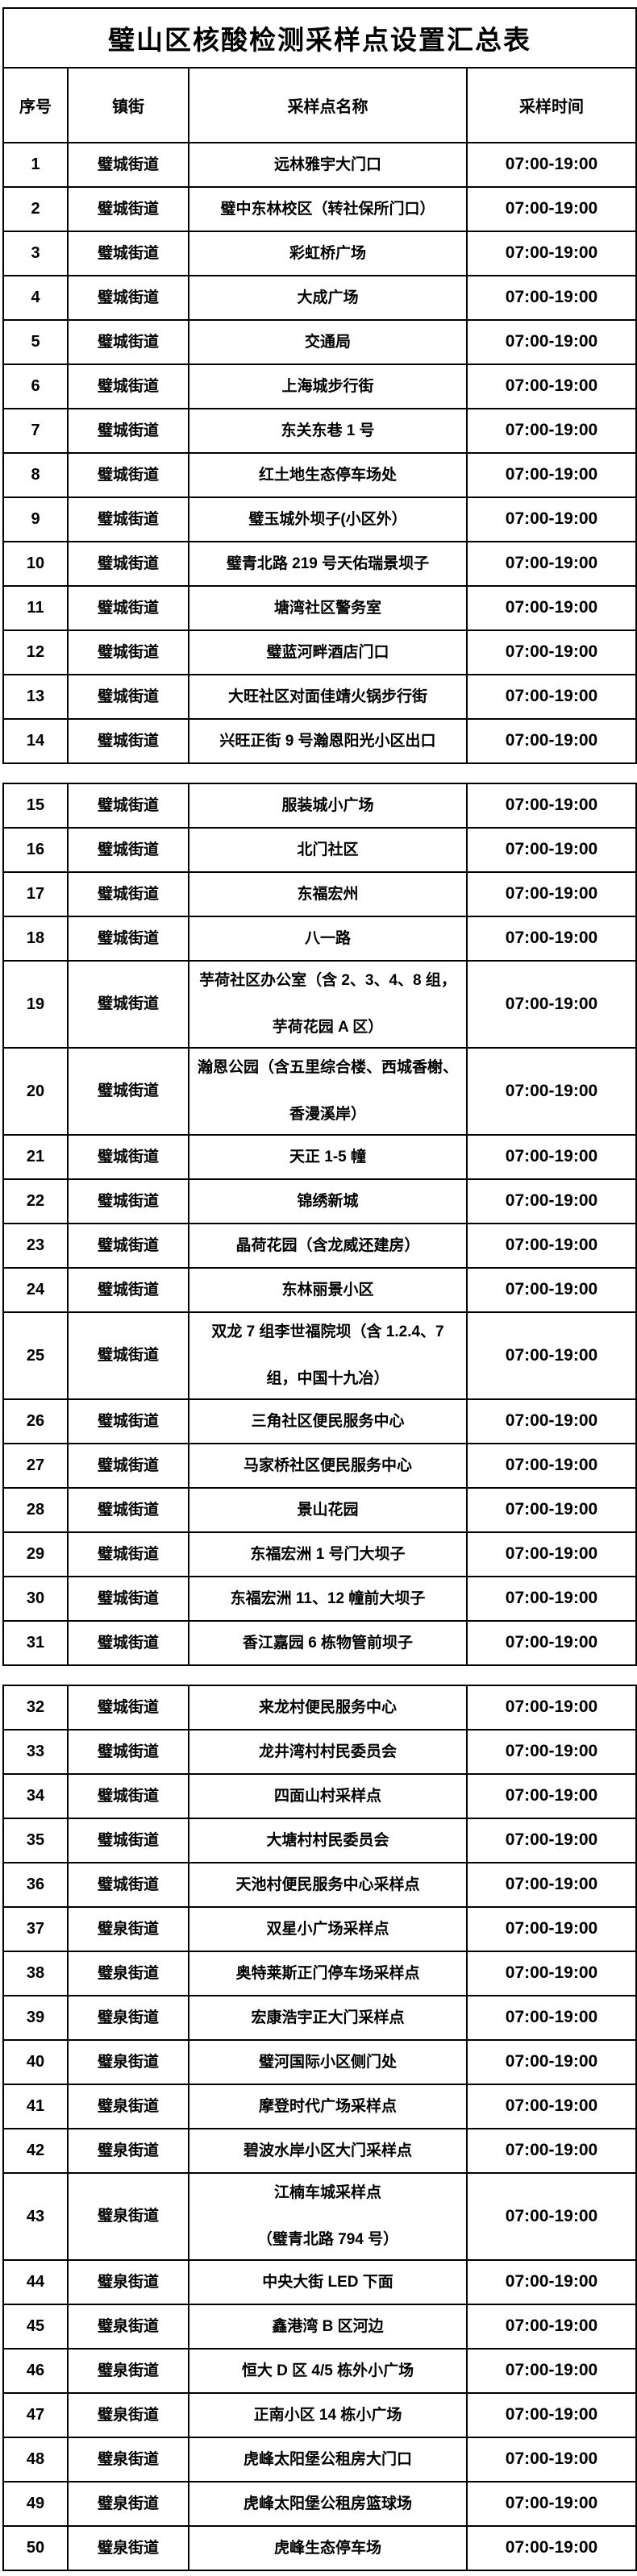 The image size is (637, 2576). Describe the element at coordinates (327, 1796) in the screenshot. I see `site-name-line: 四面山村采样点` at that location.